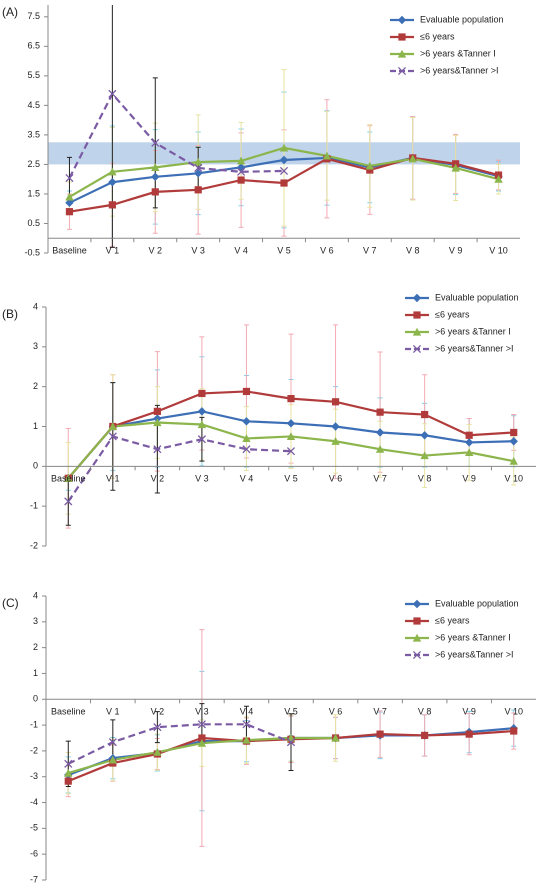 This screenshot has height=883, width=539. What do you see at coordinates (34, 545) in the screenshot?
I see `y-tick-label: -2` at bounding box center [34, 545].